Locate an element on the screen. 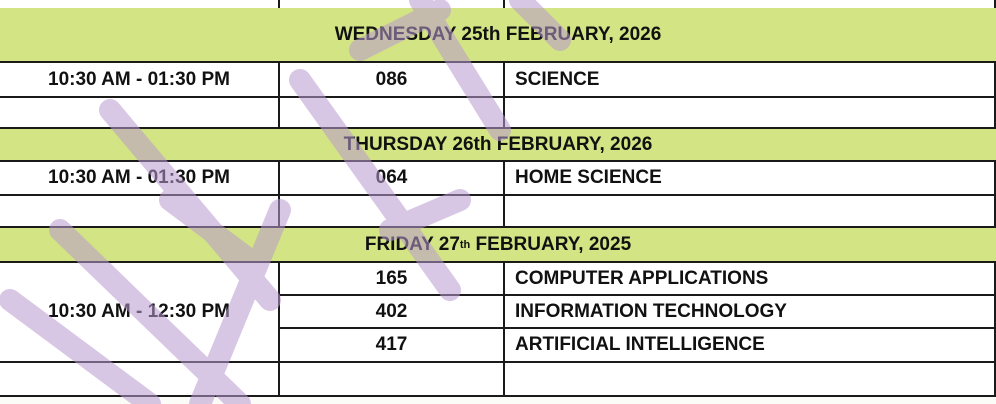 Image resolution: width=996 pixels, height=404 pixels. heading-prefix: FRIDAY 27 is located at coordinates (412, 244).